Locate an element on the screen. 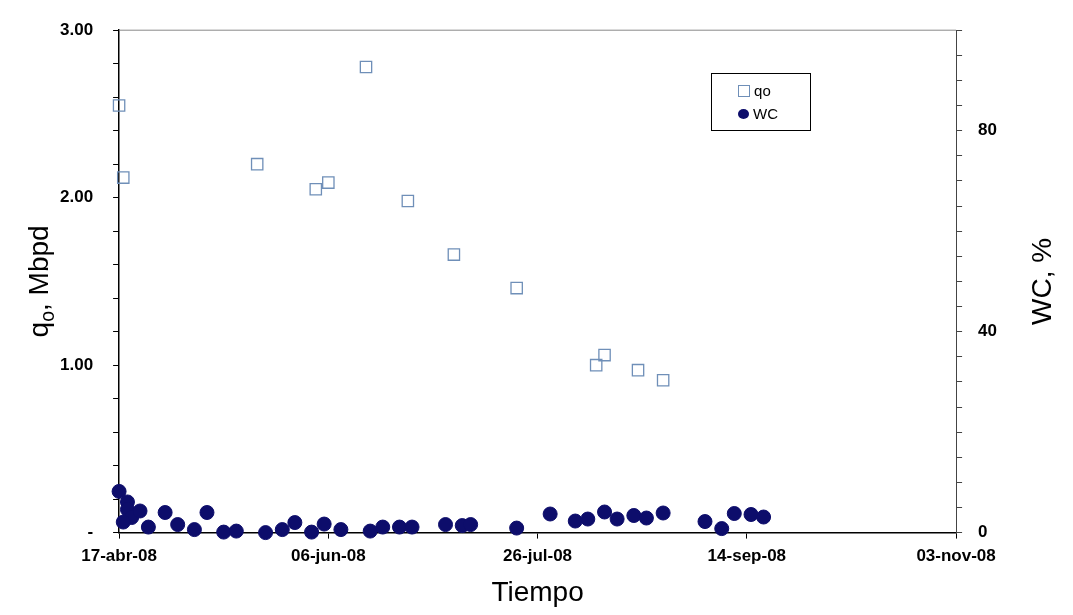 The image size is (1073, 615). y-tick-label: 3.00 is located at coordinates (76, 29).